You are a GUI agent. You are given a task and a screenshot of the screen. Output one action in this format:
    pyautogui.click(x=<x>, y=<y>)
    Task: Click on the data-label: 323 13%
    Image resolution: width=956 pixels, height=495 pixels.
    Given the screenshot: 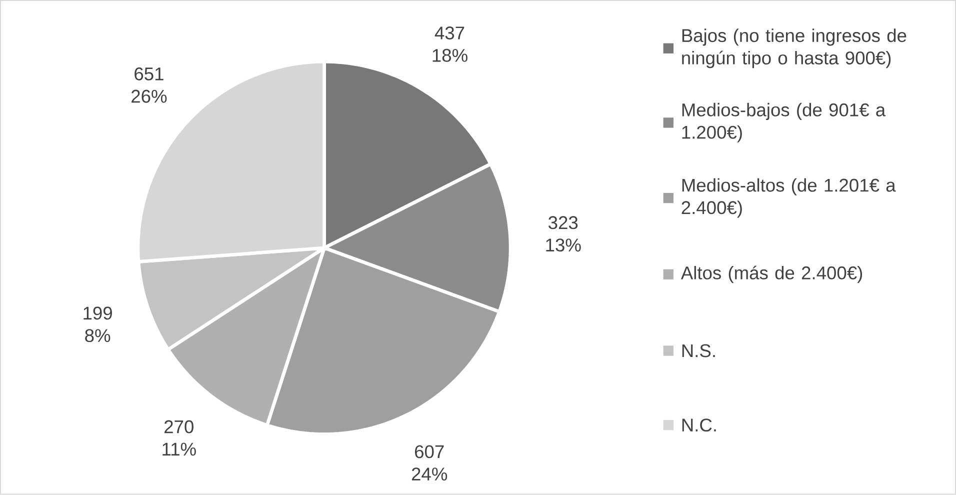 What is the action you would take?
    pyautogui.click(x=563, y=234)
    